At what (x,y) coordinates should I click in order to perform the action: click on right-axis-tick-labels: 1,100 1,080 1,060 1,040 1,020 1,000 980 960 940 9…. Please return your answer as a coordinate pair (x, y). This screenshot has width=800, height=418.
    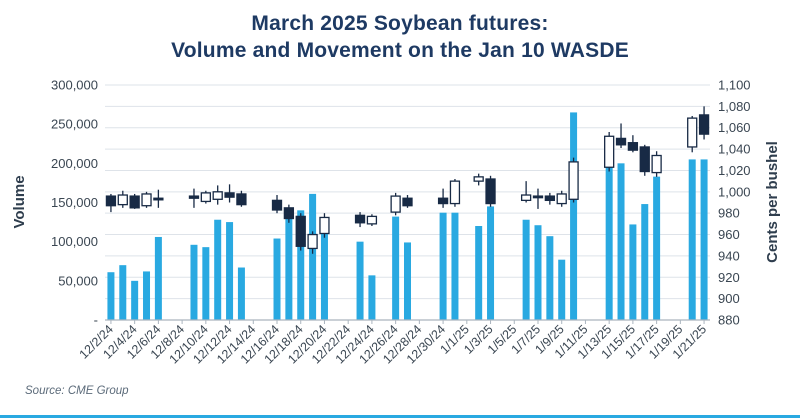
    Looking at the image, I should click on (734, 203).